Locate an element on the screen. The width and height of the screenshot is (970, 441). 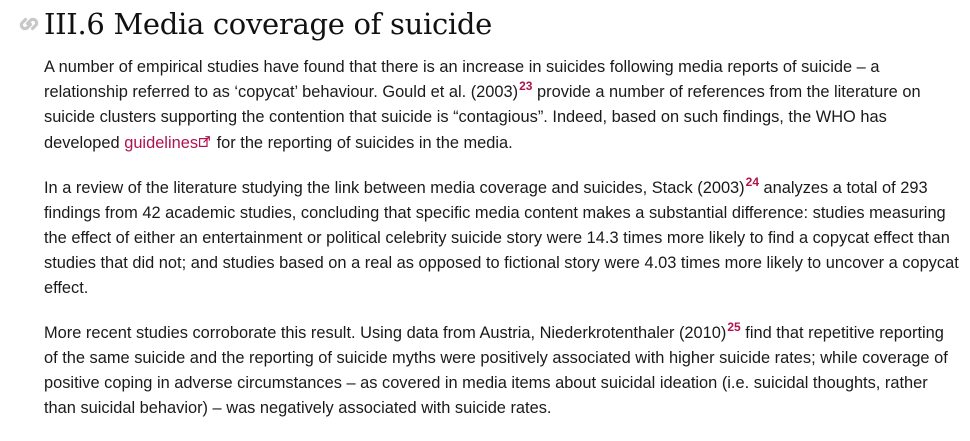
guidelines-link: guidelines is located at coordinates (168, 143).